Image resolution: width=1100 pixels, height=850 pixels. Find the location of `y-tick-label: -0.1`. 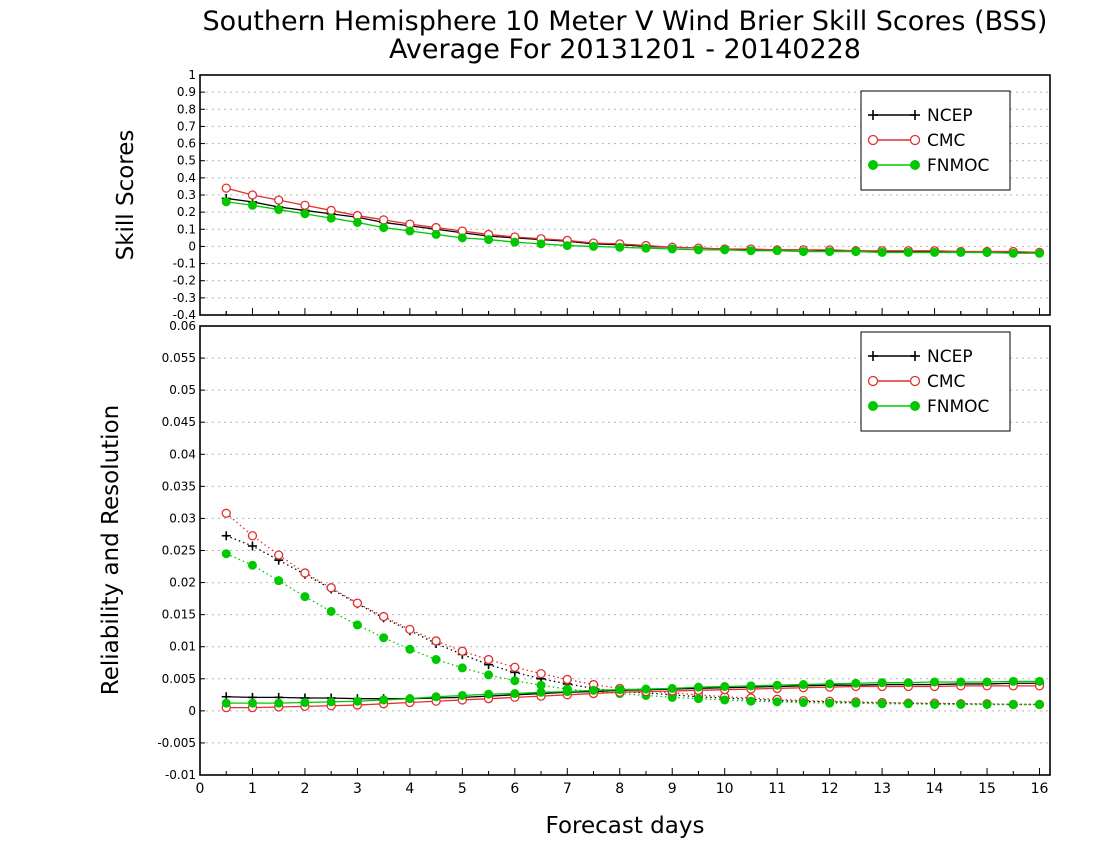

y-tick-label: -0.1 is located at coordinates (184, 264).